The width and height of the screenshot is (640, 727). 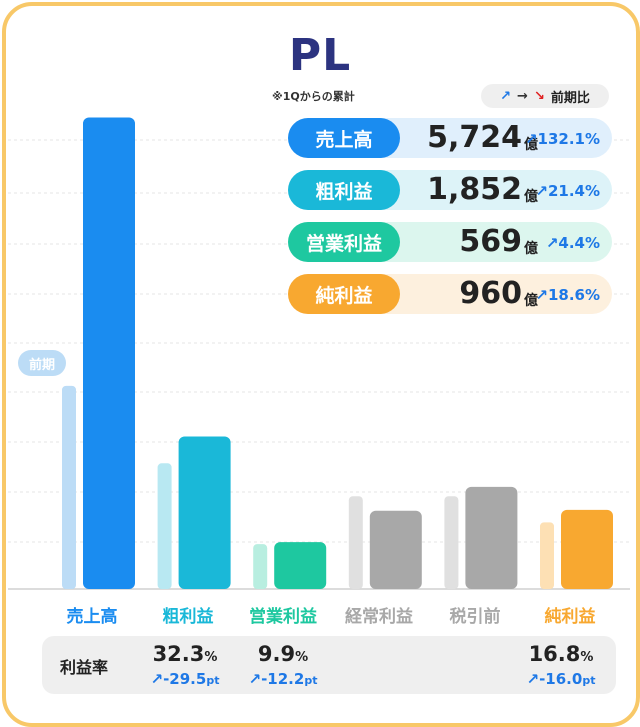 What do you see at coordinates (539, 96) in the screenshot?
I see `down-arrow-icon: ↘` at bounding box center [539, 96].